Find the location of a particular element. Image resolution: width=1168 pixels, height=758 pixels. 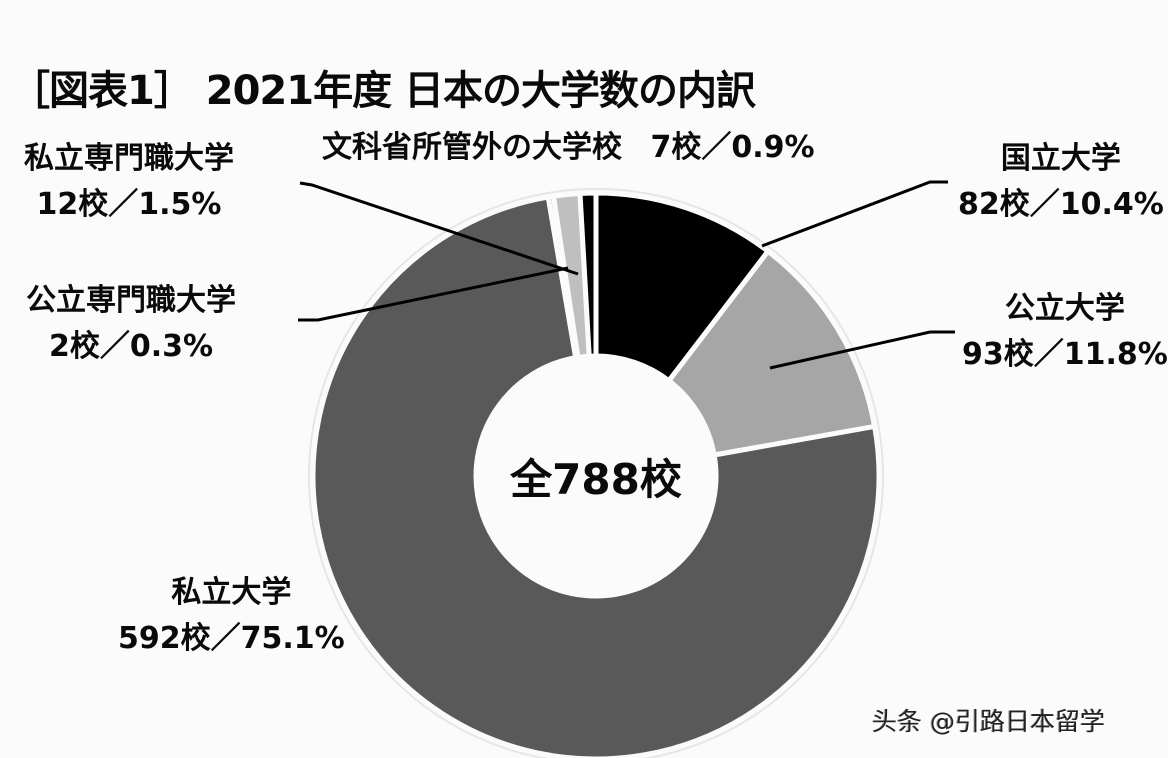

leader-line-kouritsu-senmon is located at coordinates (433, 294).